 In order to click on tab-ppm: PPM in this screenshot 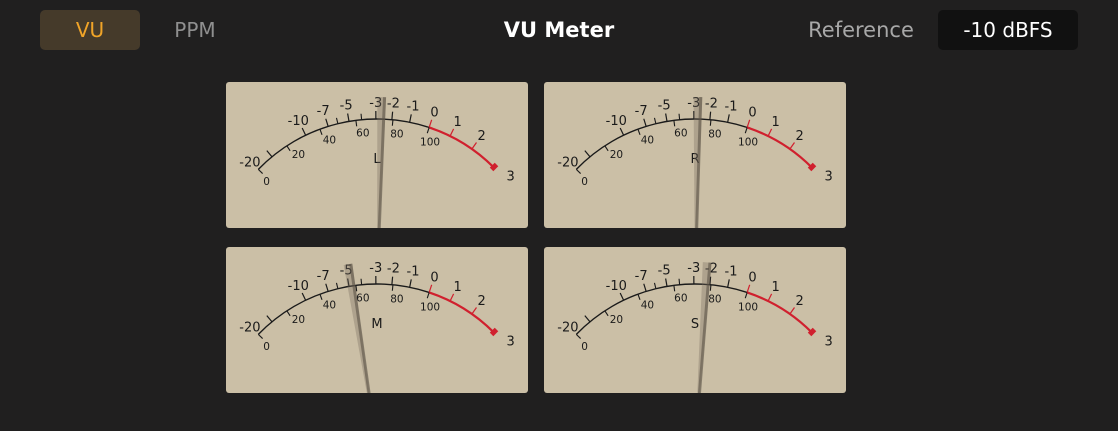, I will do `click(195, 30)`.